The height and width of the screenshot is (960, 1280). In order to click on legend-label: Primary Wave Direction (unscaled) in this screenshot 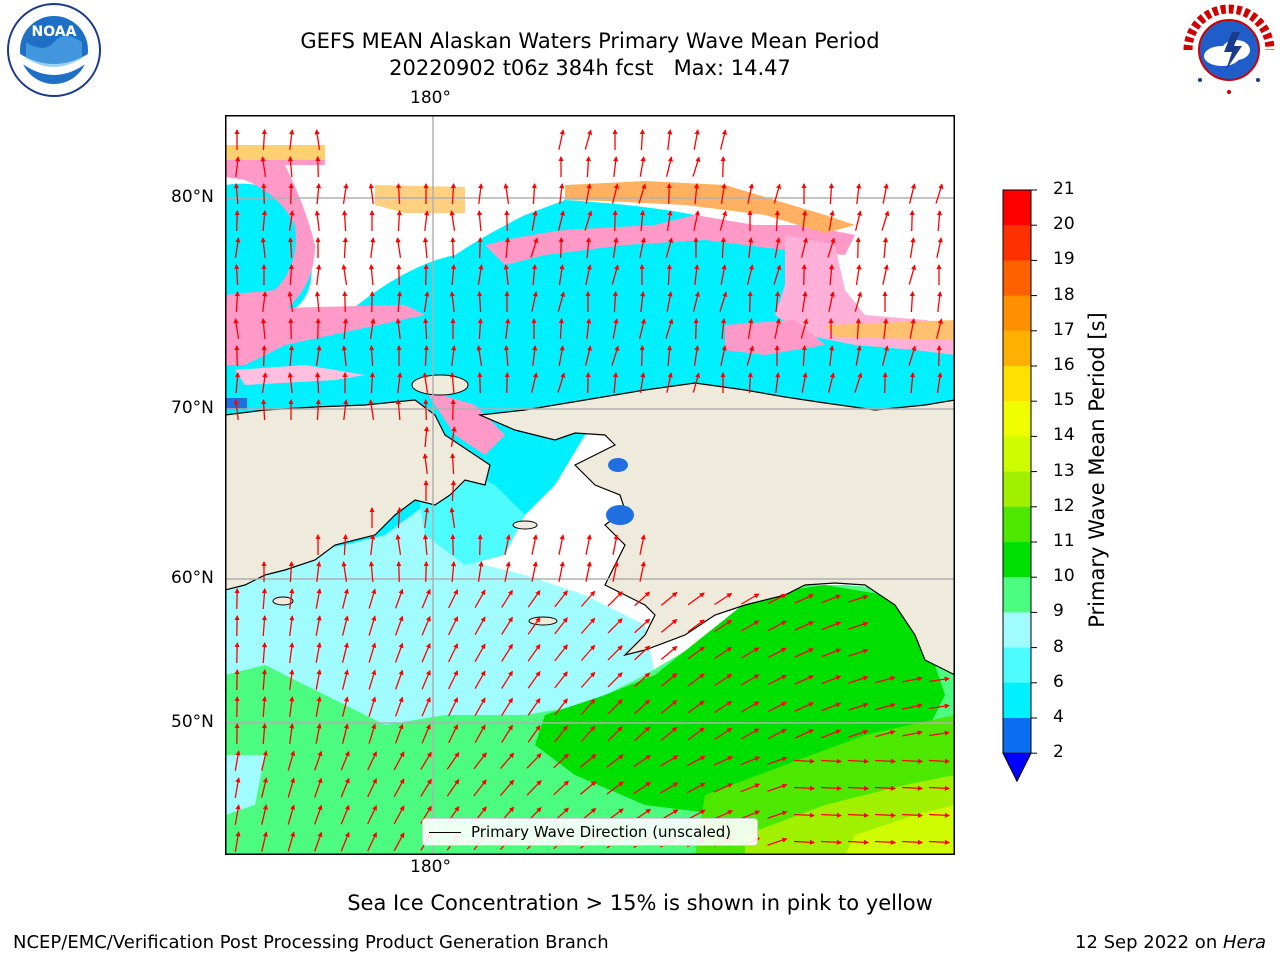, I will do `click(601, 832)`.